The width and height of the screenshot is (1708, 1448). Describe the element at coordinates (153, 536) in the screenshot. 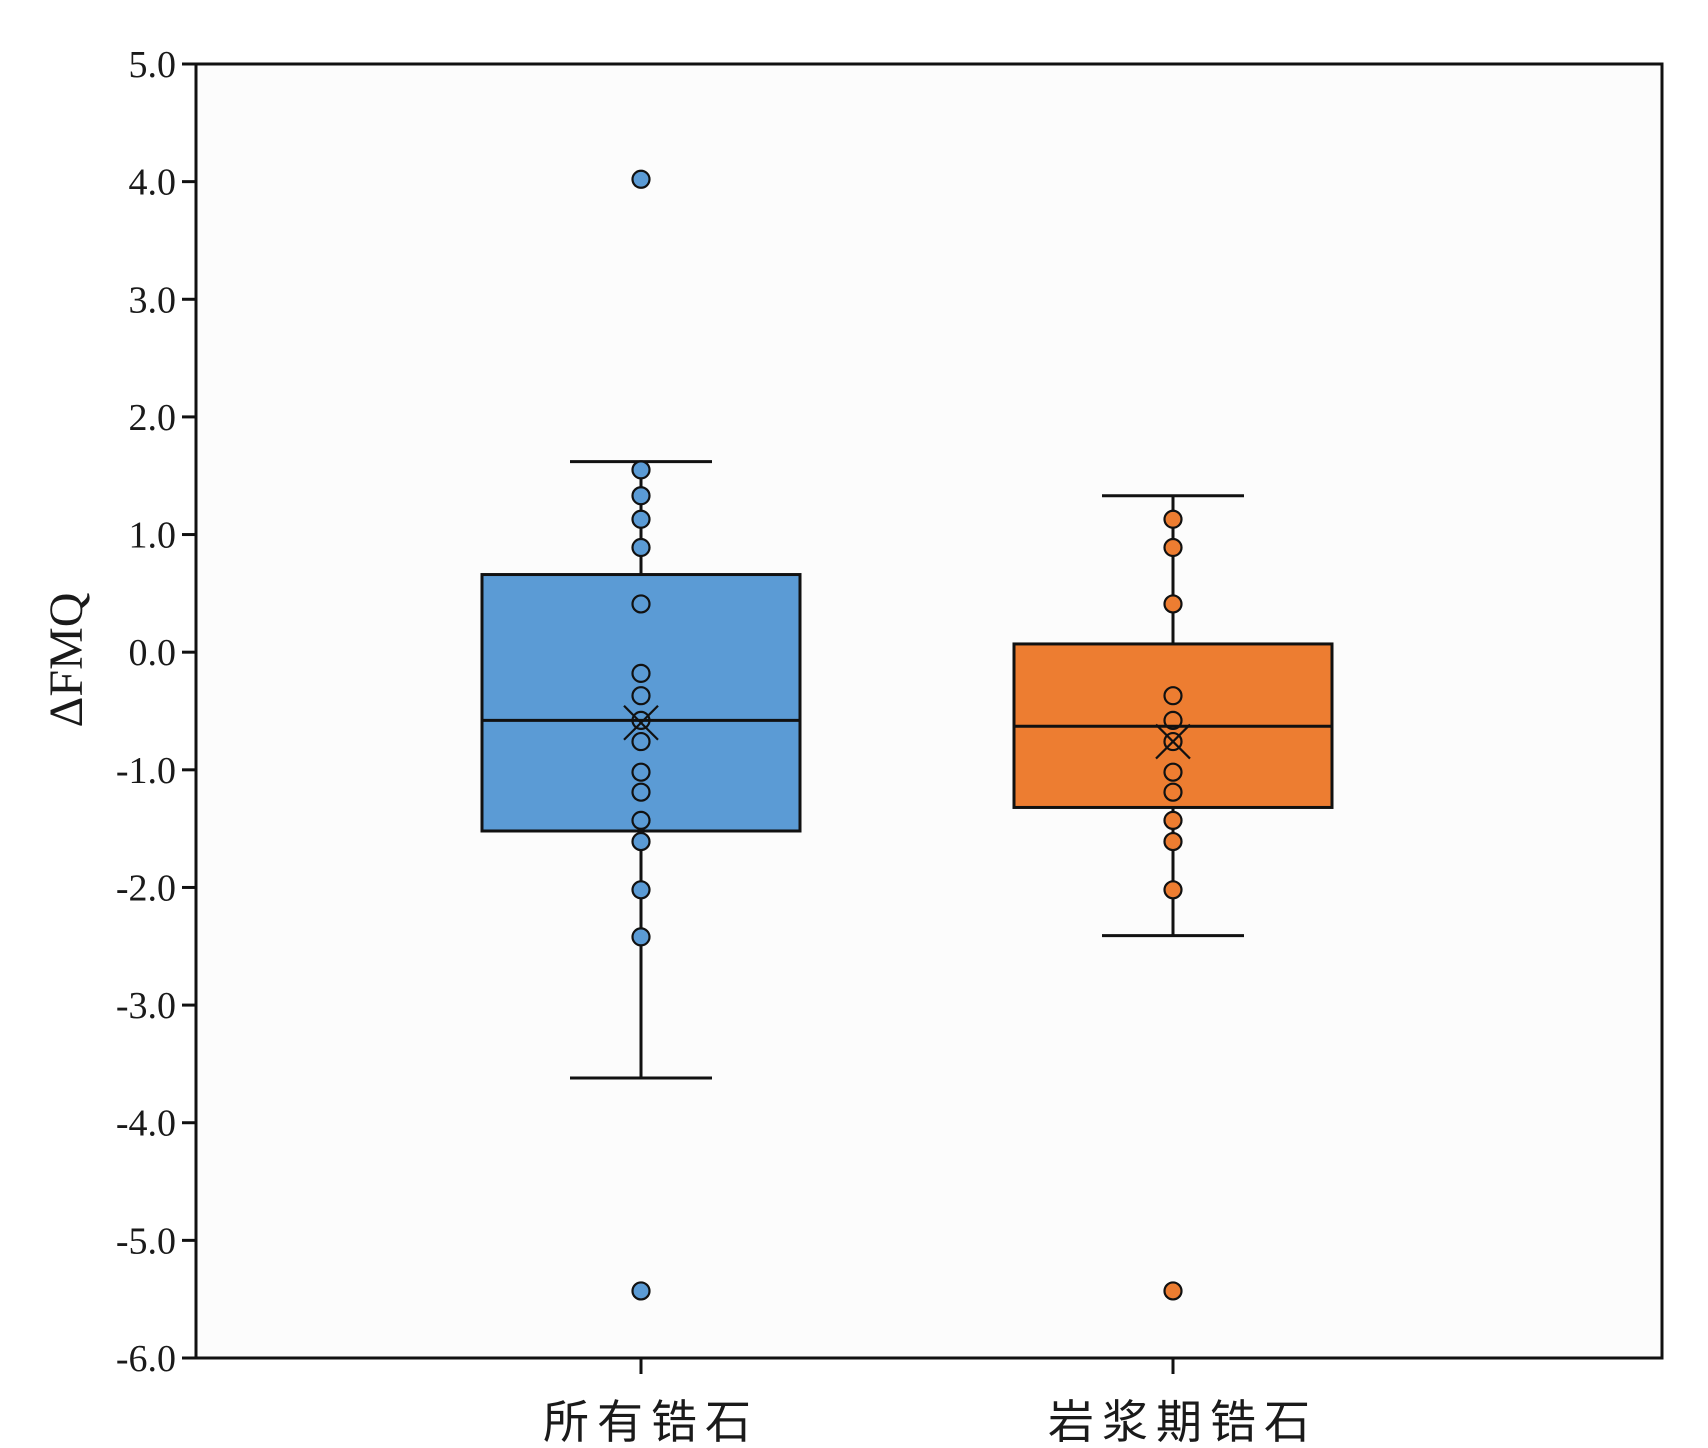

I see `y-tick-label: 1.0` at that location.